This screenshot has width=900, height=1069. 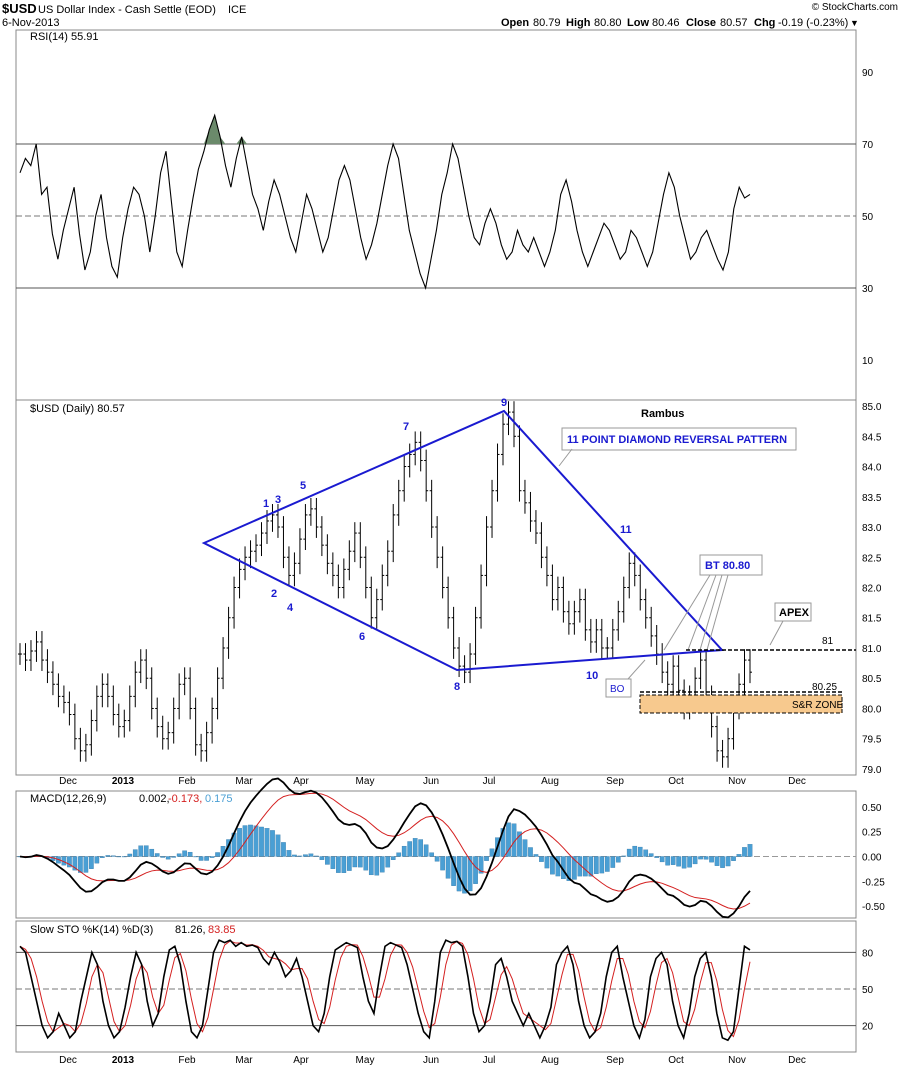 What do you see at coordinates (868, 217) in the screenshot?
I see `rsi-tick-label: 50` at bounding box center [868, 217].